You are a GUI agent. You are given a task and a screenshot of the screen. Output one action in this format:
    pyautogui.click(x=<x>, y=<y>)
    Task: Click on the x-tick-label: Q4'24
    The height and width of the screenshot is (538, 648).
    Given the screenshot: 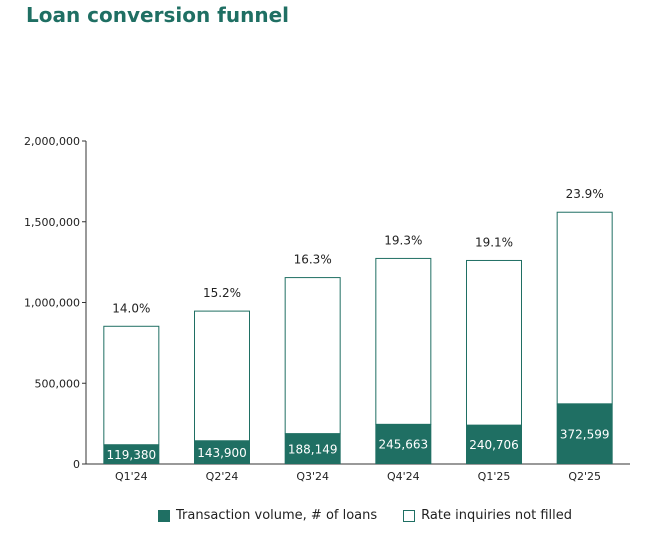 What is the action you would take?
    pyautogui.click(x=403, y=476)
    